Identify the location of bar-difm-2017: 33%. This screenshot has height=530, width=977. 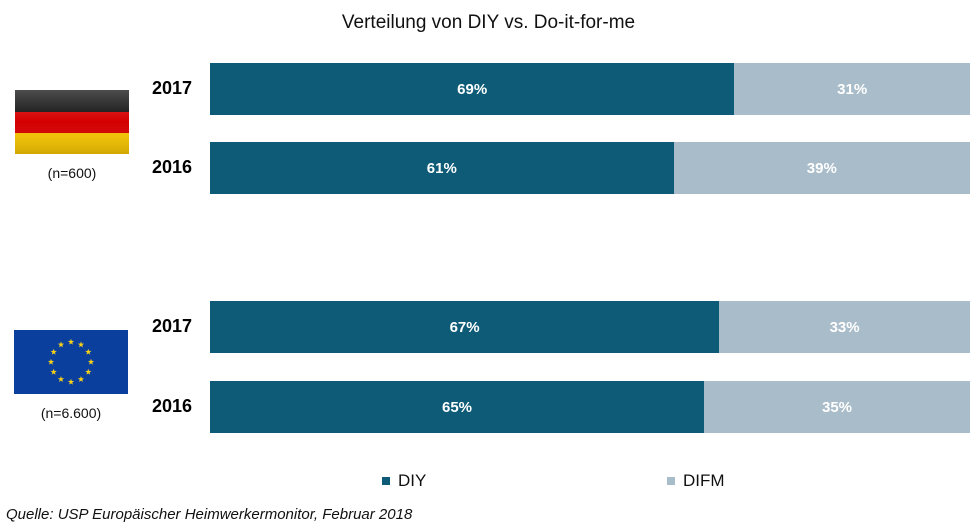
(844, 327).